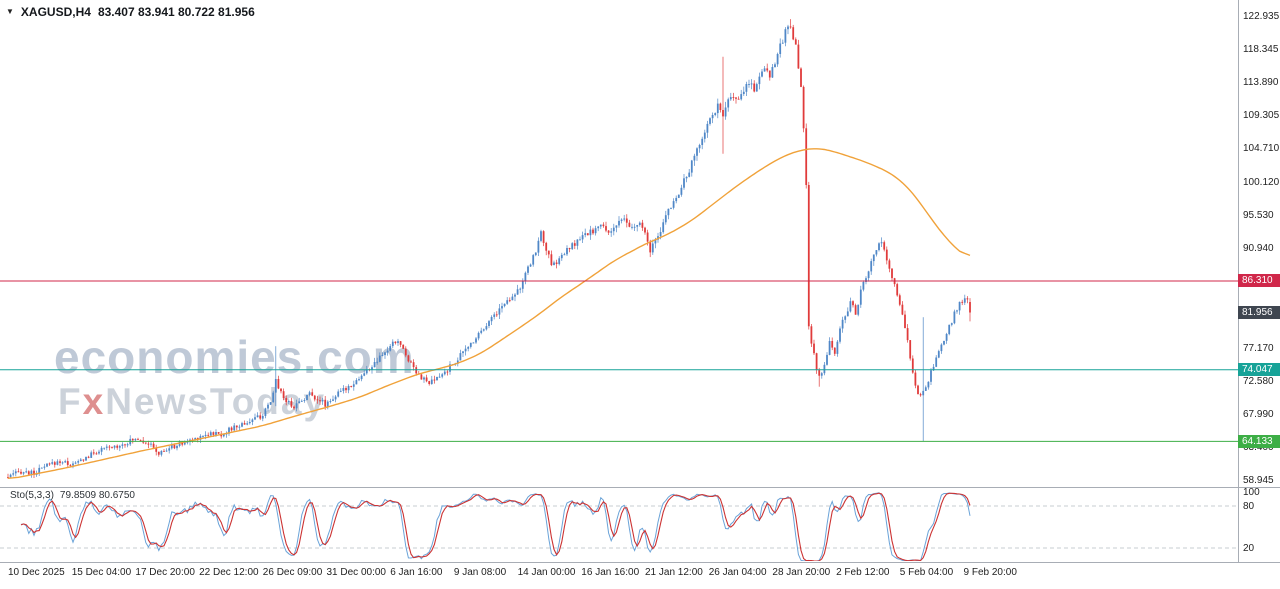 The image size is (1280, 589). What do you see at coordinates (926, 572) in the screenshot?
I see `time-axis-label: 5 Feb 04:00` at bounding box center [926, 572].